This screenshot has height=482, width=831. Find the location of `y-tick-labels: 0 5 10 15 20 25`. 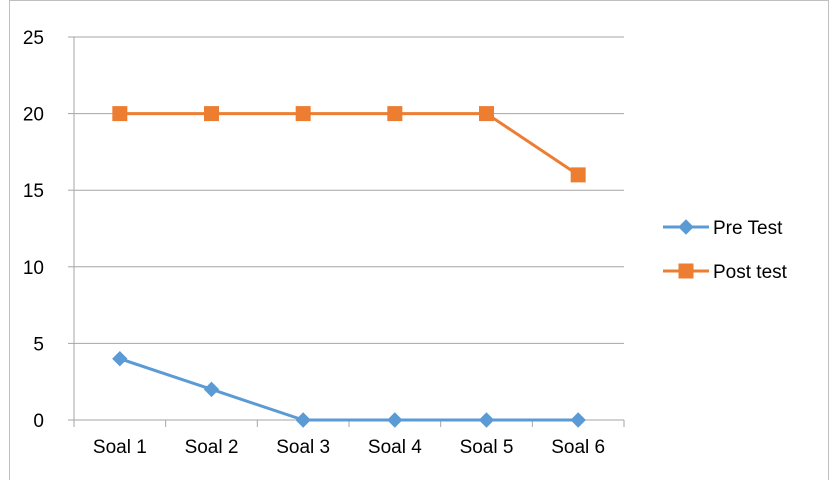

y-tick-labels: 0 5 10 15 20 25 is located at coordinates (33, 230).